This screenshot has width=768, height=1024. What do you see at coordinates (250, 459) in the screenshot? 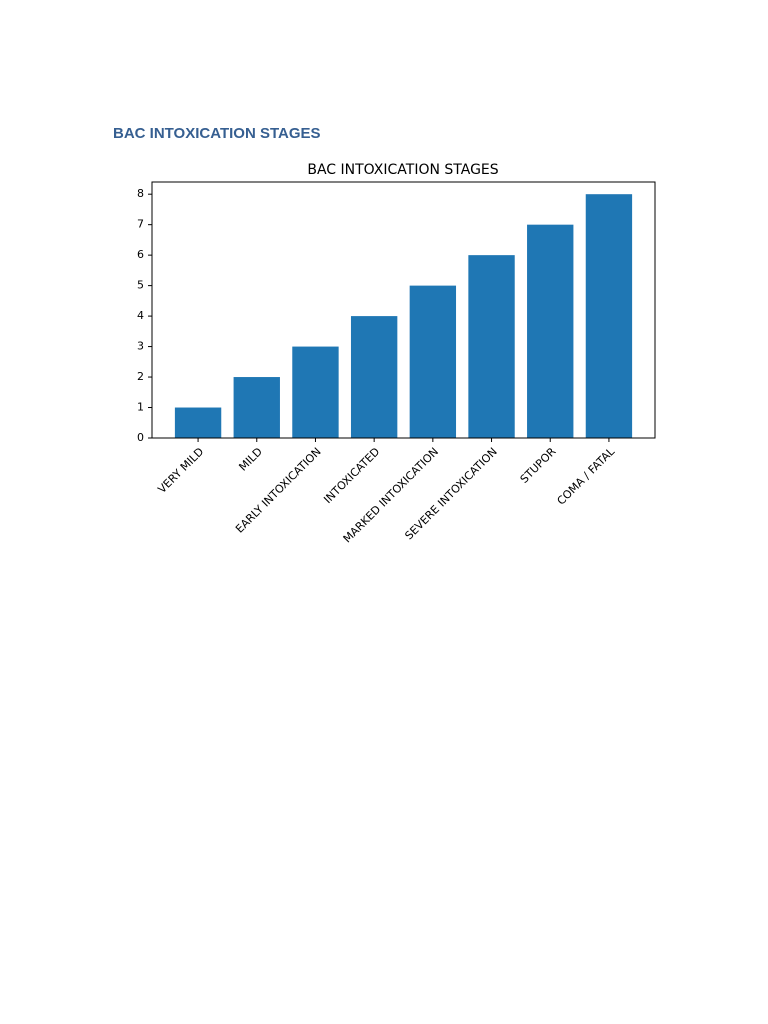
I see `x-tick-label: MILD` at bounding box center [250, 459].